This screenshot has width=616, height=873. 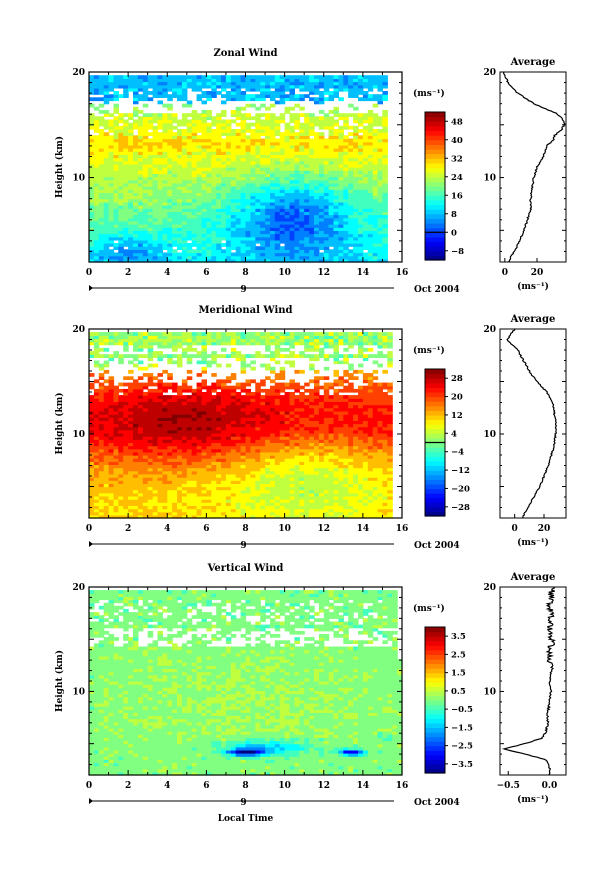 I want to click on date-day-label: 9, so click(x=243, y=290).